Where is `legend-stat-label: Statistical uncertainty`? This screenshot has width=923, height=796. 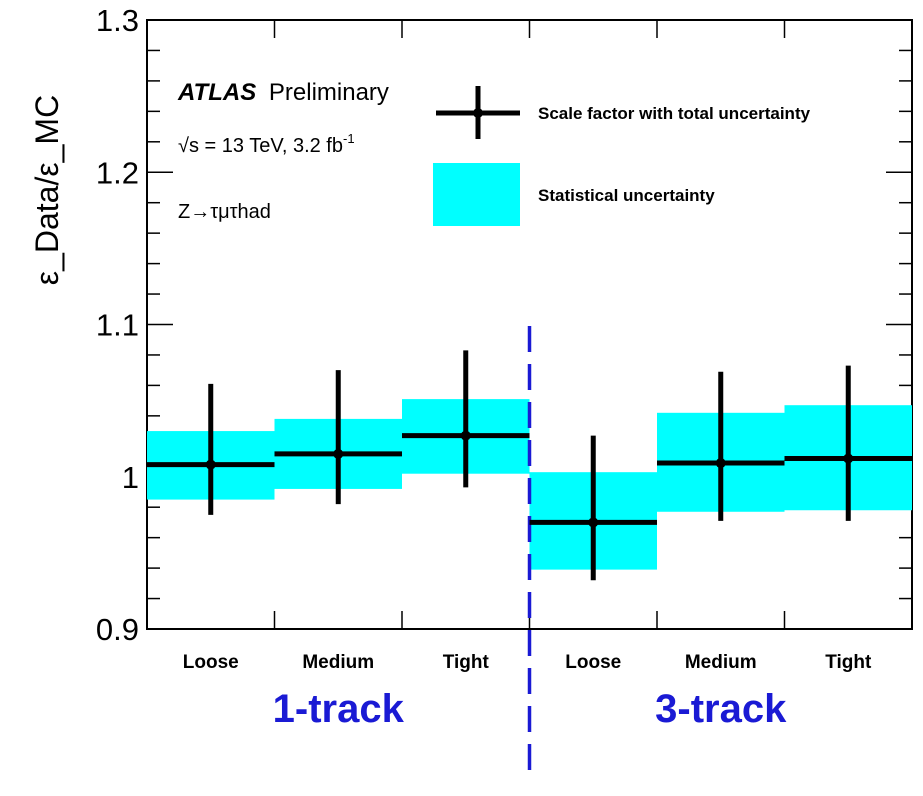
legend-stat-label: Statistical uncertainty is located at coordinates (626, 195).